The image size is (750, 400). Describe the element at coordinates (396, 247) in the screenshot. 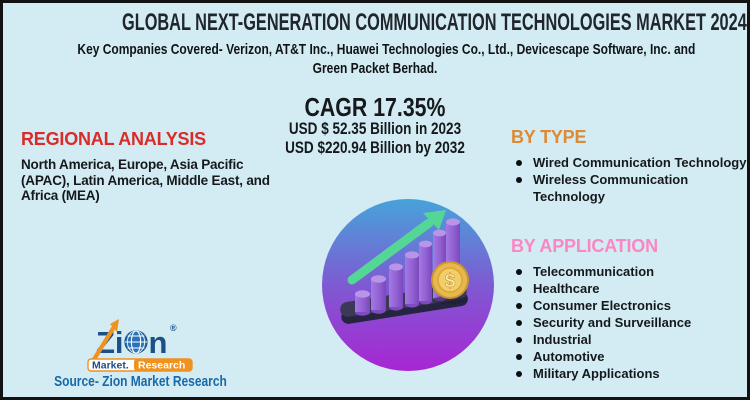

I see `growth-arrow-icon` at that location.